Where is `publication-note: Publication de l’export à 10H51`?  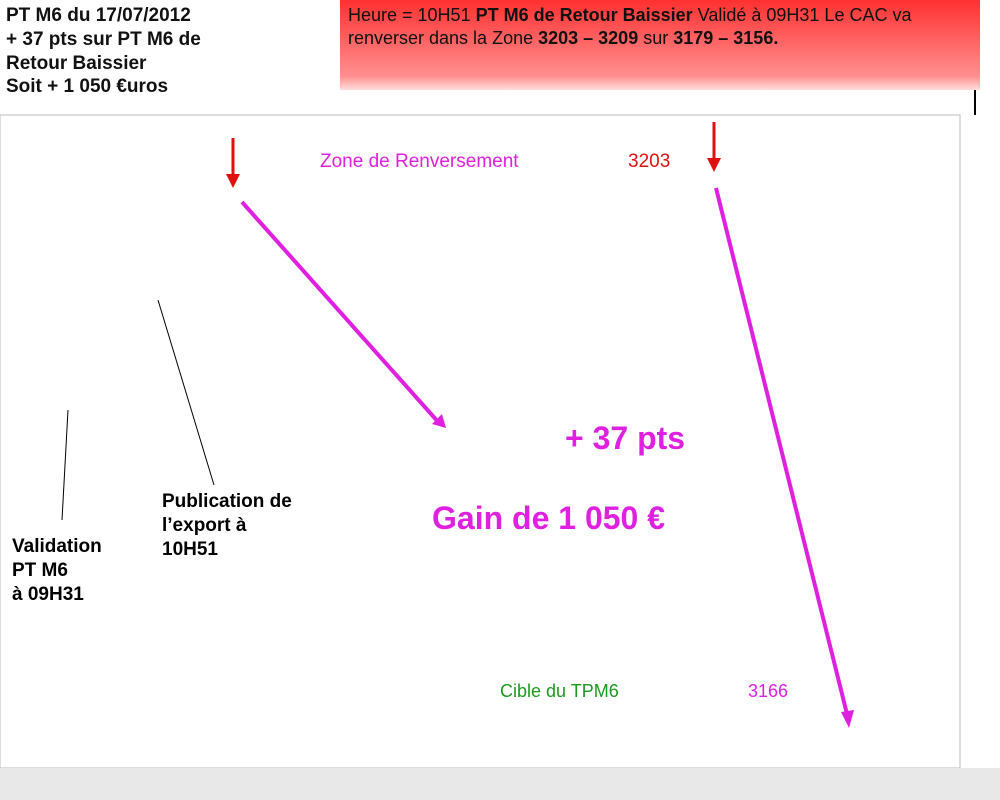 publication-note: Publication de l’export à 10H51 is located at coordinates (227, 525).